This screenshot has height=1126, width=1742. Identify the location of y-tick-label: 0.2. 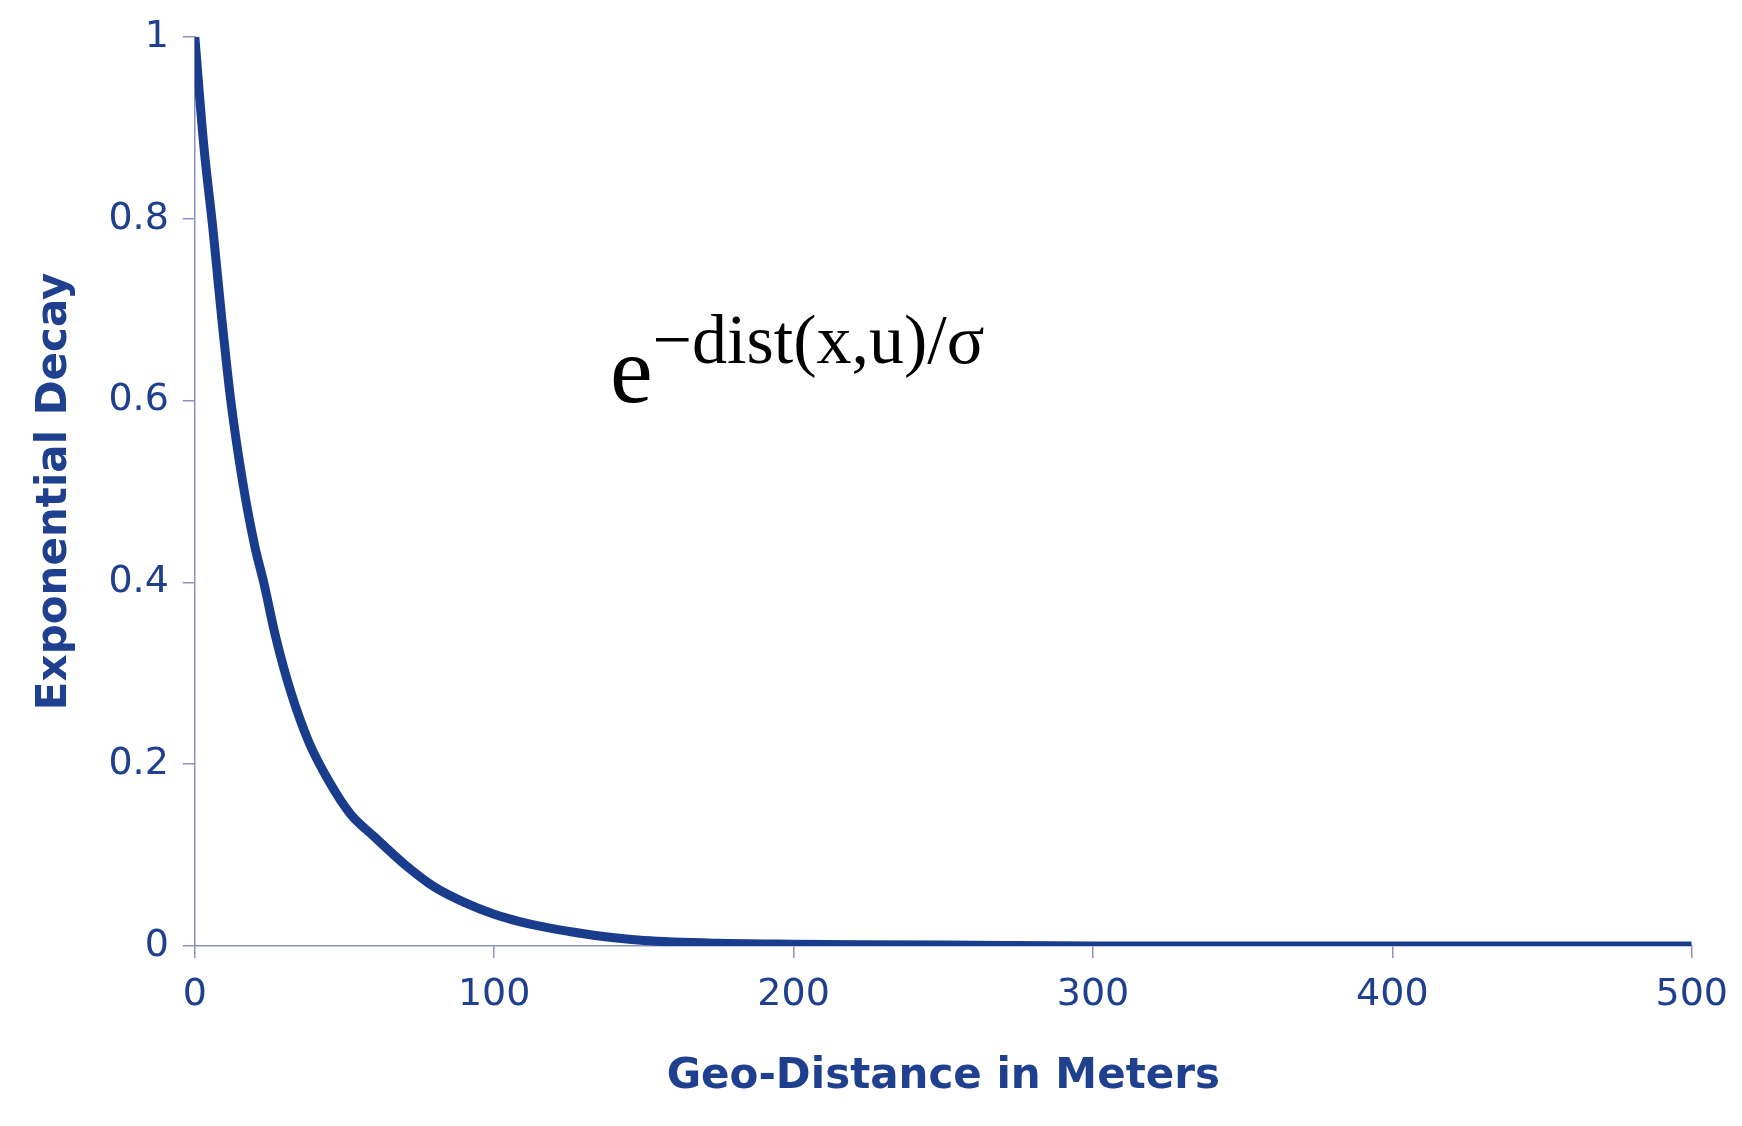
(138, 761).